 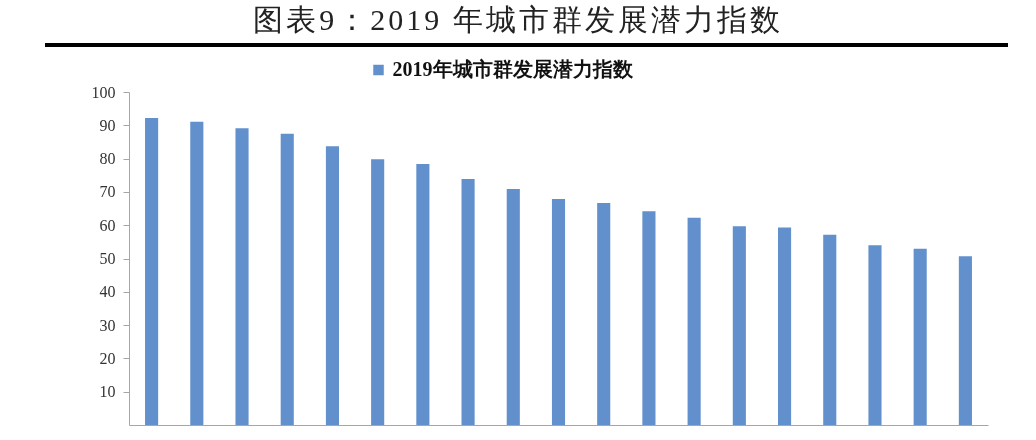 What do you see at coordinates (107, 258) in the screenshot?
I see `y-tick-label: 50` at bounding box center [107, 258].